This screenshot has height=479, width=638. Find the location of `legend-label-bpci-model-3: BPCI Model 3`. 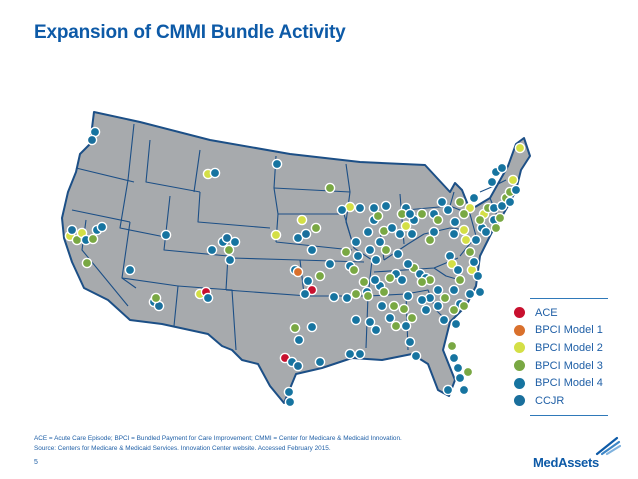

legend-label-bpci-model-3: BPCI Model 3 is located at coordinates (569, 365).